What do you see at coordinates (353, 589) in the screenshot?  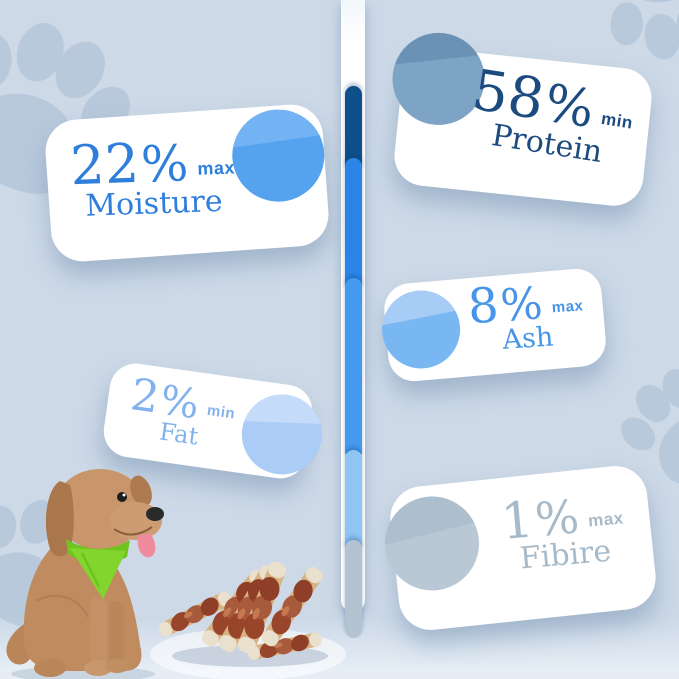 I see `bar-segment-gray-blue` at bounding box center [353, 589].